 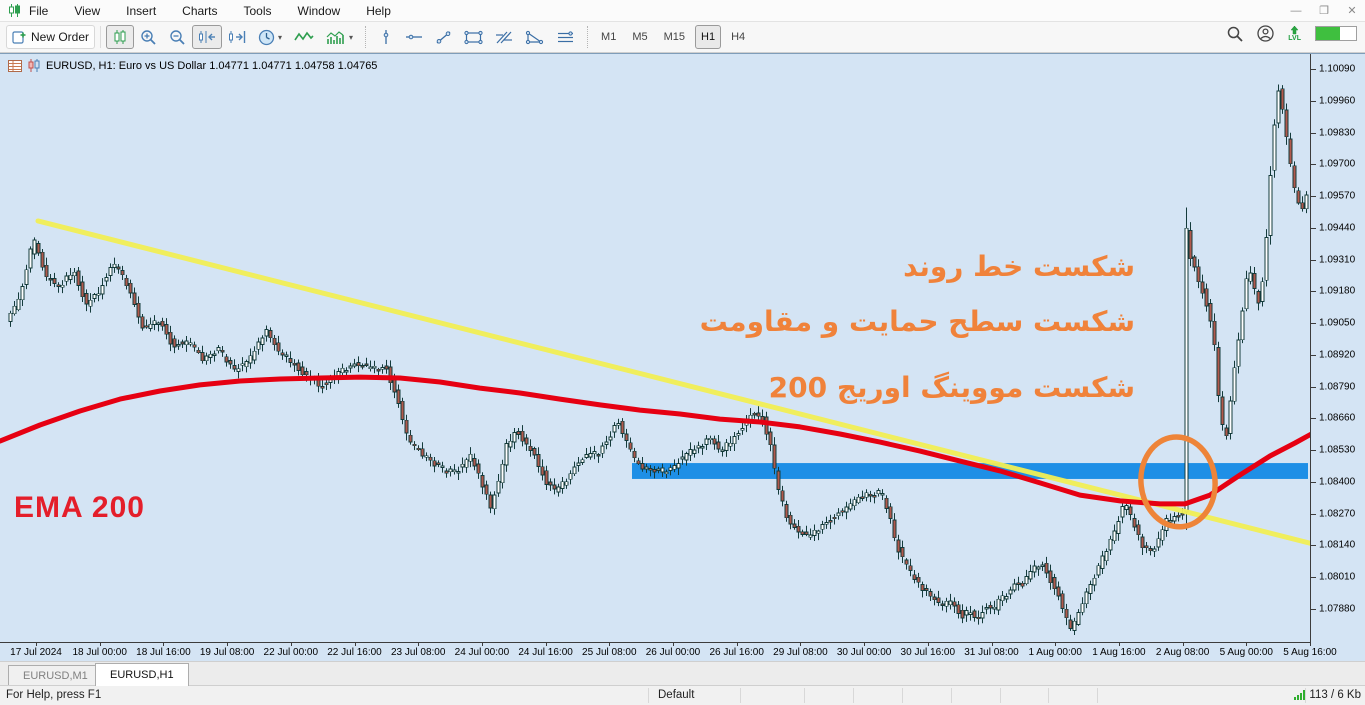 What do you see at coordinates (39, 10) in the screenshot?
I see `menu-item-file: File` at bounding box center [39, 10].